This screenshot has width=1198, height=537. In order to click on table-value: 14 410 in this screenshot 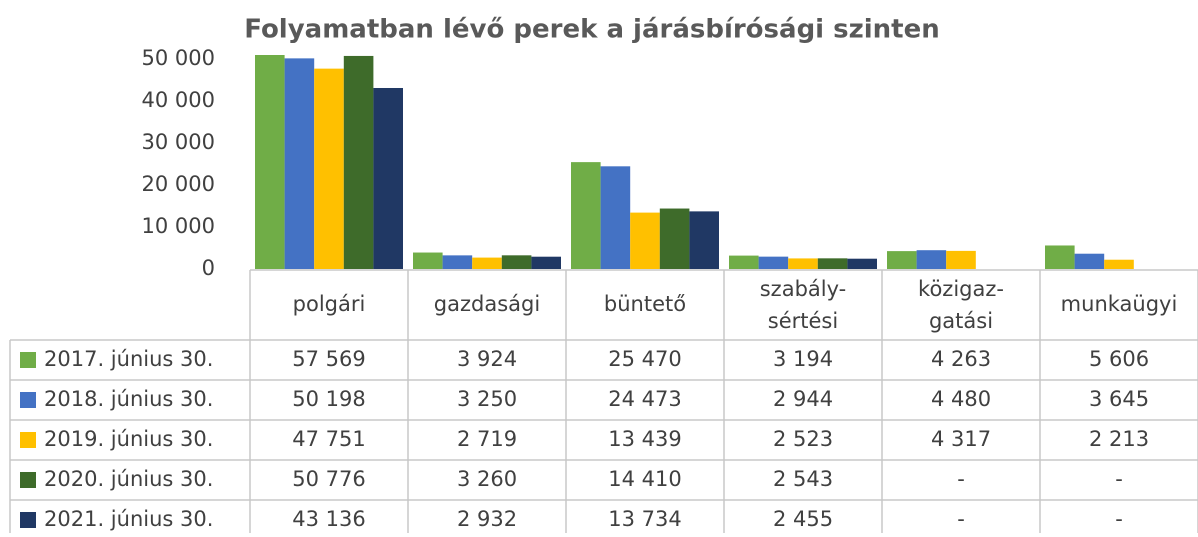, I will do `click(644, 479)`.